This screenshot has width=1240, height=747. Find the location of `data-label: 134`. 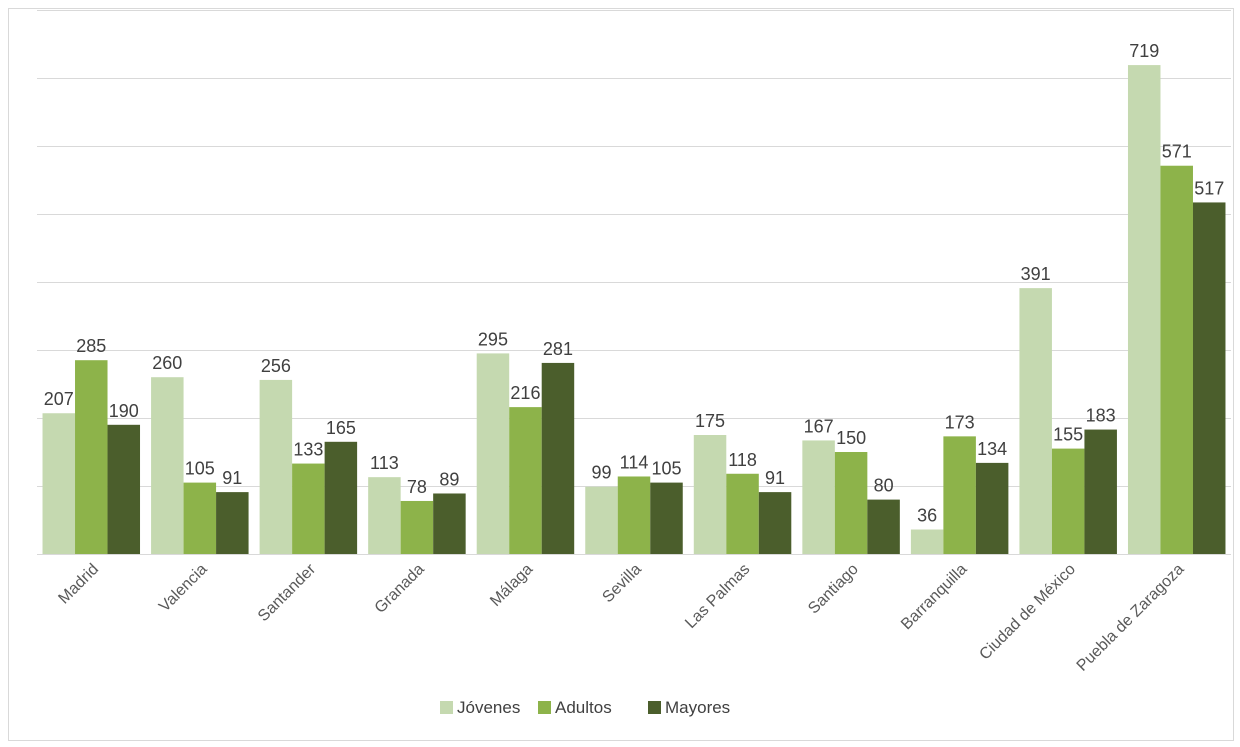

data-label: 134 is located at coordinates (992, 449).